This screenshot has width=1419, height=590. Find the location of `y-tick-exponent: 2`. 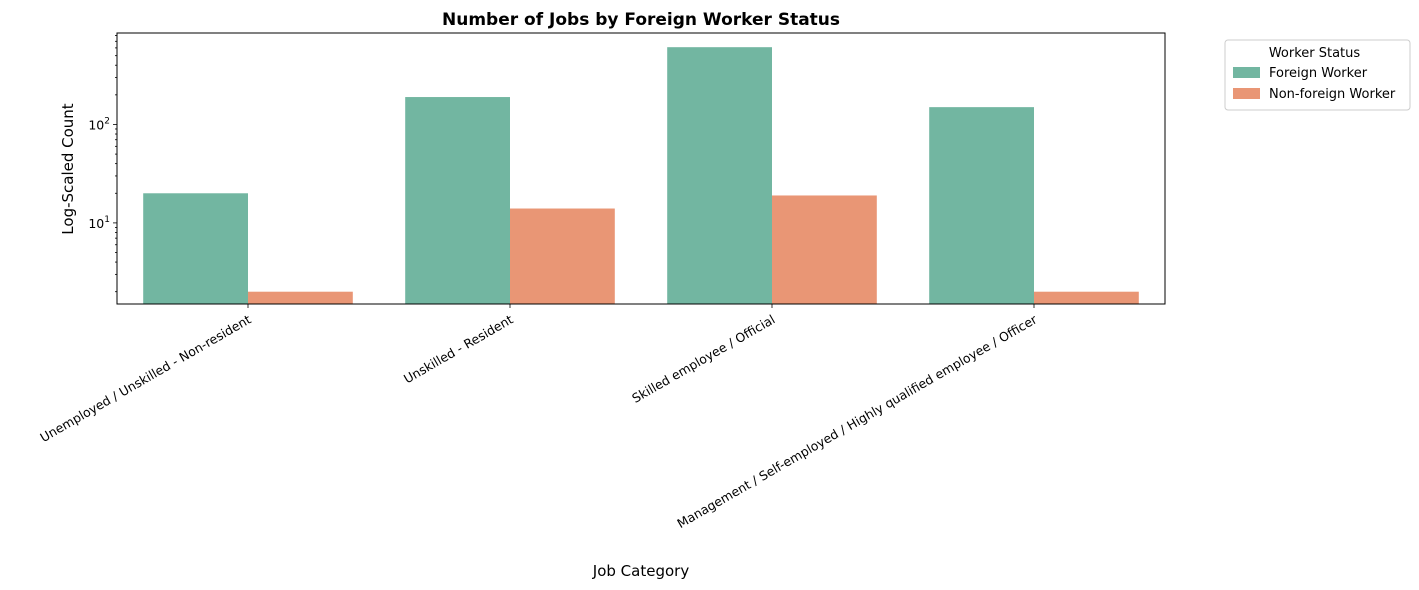

y-tick-exponent: 2 is located at coordinates (107, 121).